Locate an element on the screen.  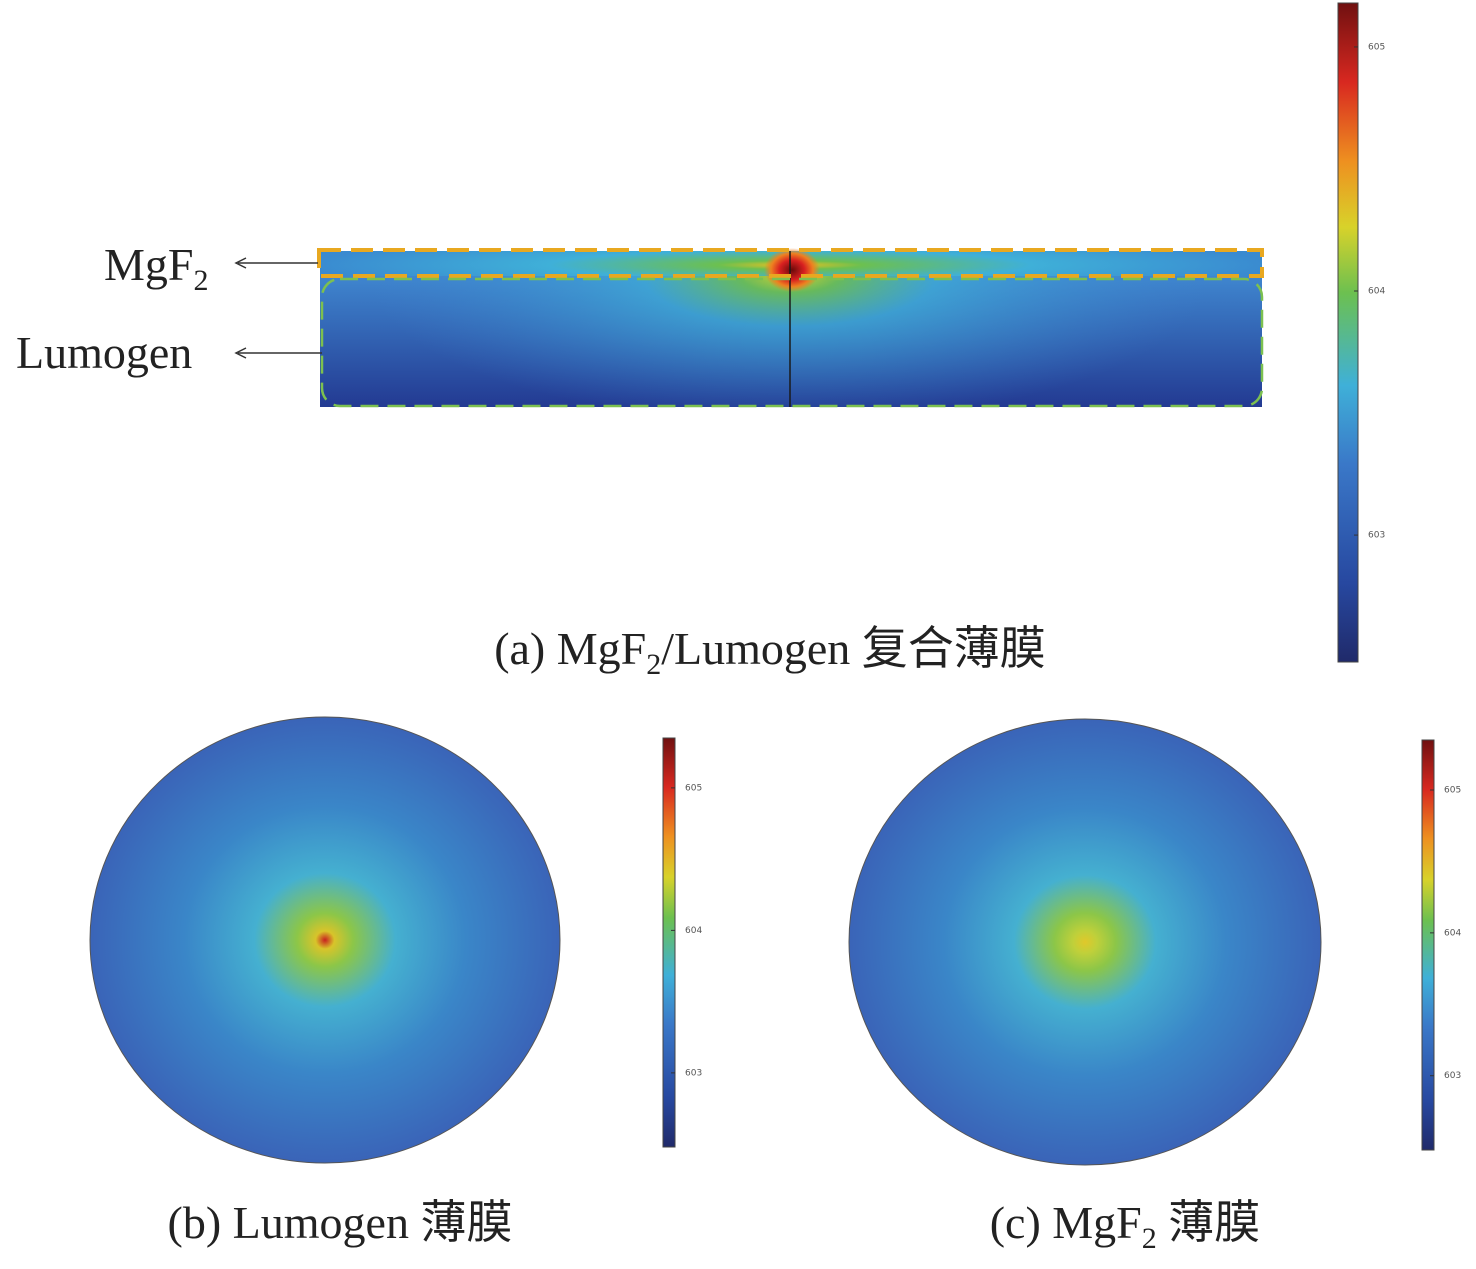
label-sub: 2 is located at coordinates (200, 280).